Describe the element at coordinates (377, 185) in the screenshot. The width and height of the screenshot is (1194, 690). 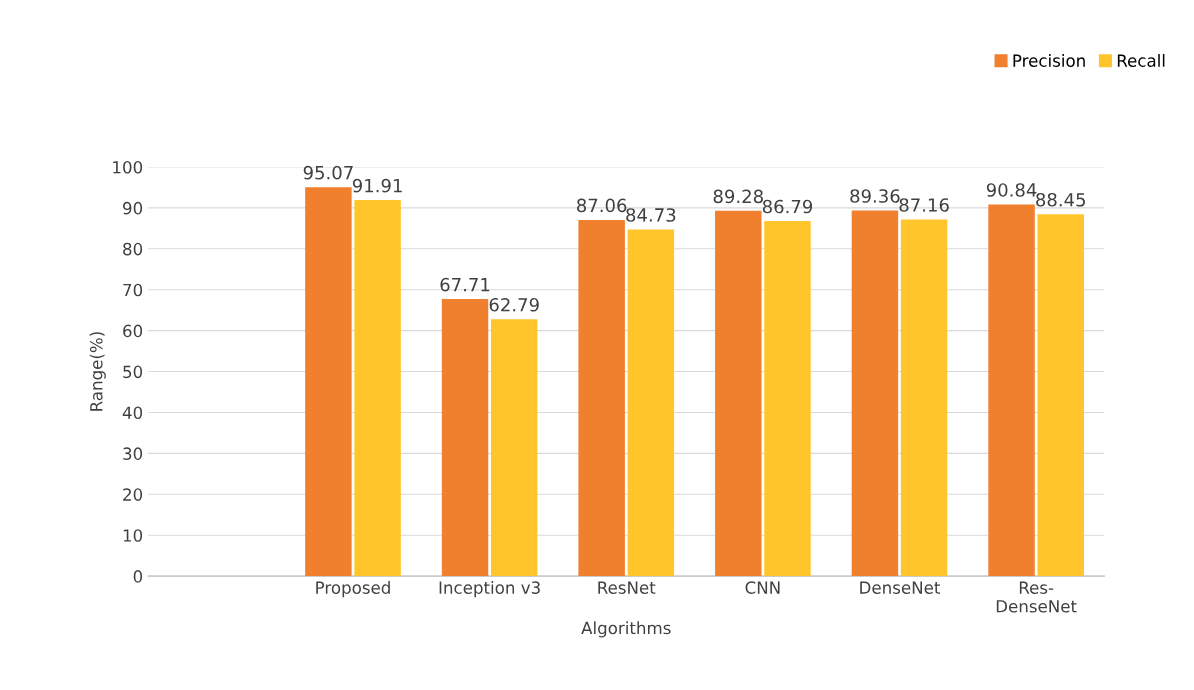
I see `data-label: 91.91` at that location.